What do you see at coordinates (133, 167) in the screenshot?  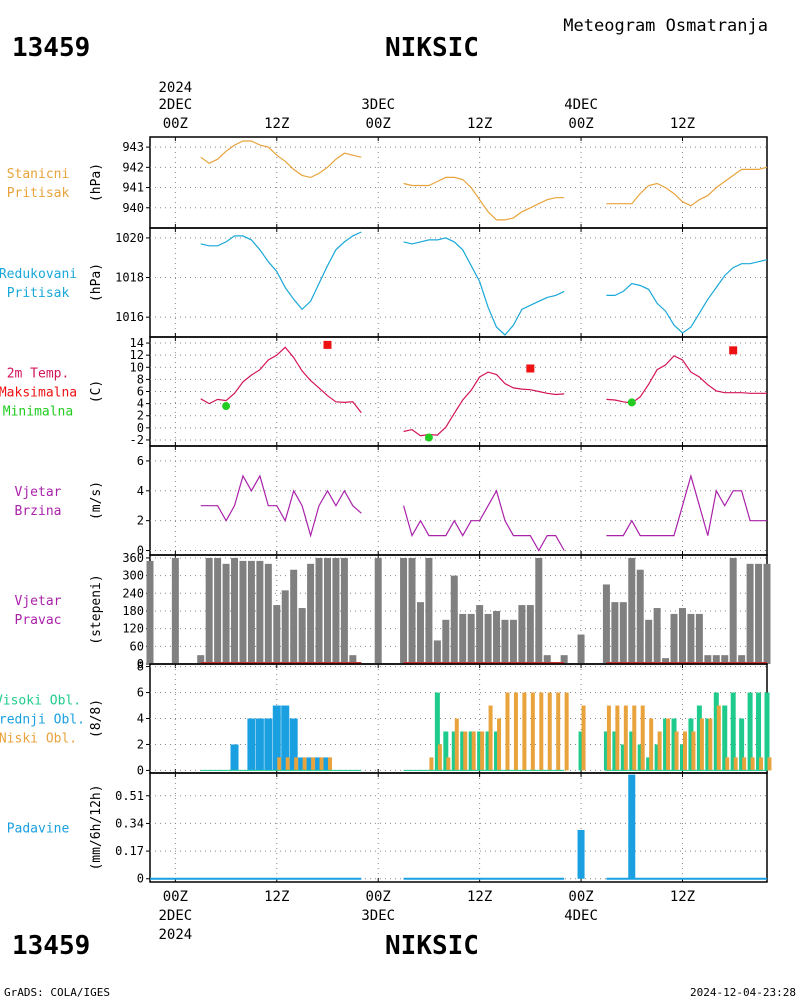 I see `y-tick-label: 942` at bounding box center [133, 167].